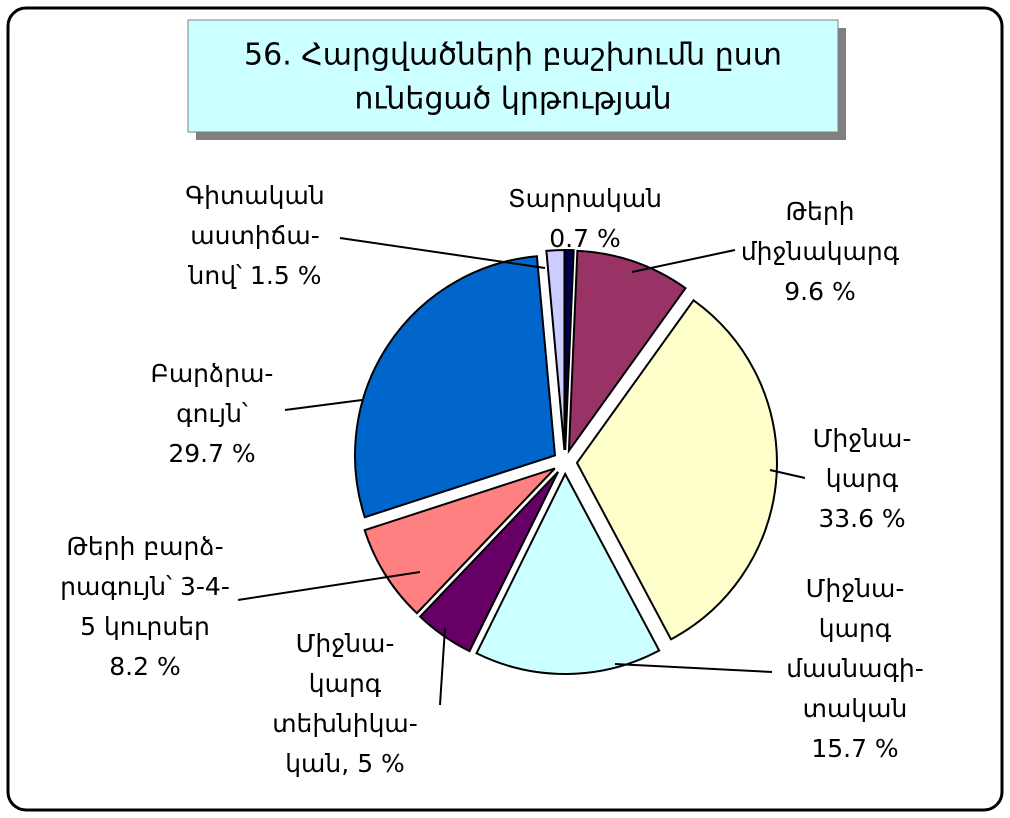 This screenshot has width=1010, height=818. Describe the element at coordinates (512, 99) in the screenshot. I see `chart-title: ունեցած կրթության` at that location.